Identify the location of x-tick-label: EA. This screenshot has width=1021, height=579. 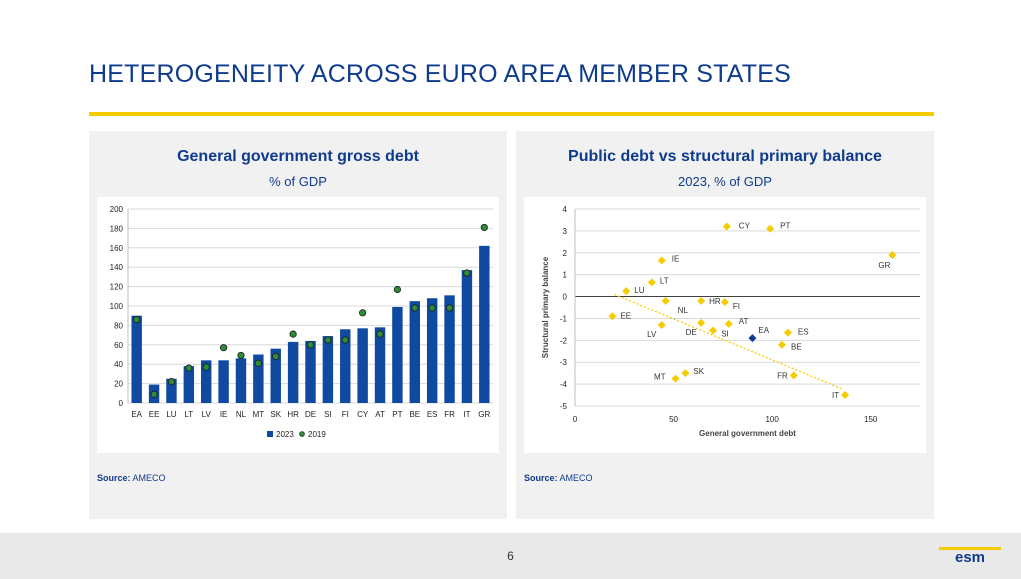
(136, 414).